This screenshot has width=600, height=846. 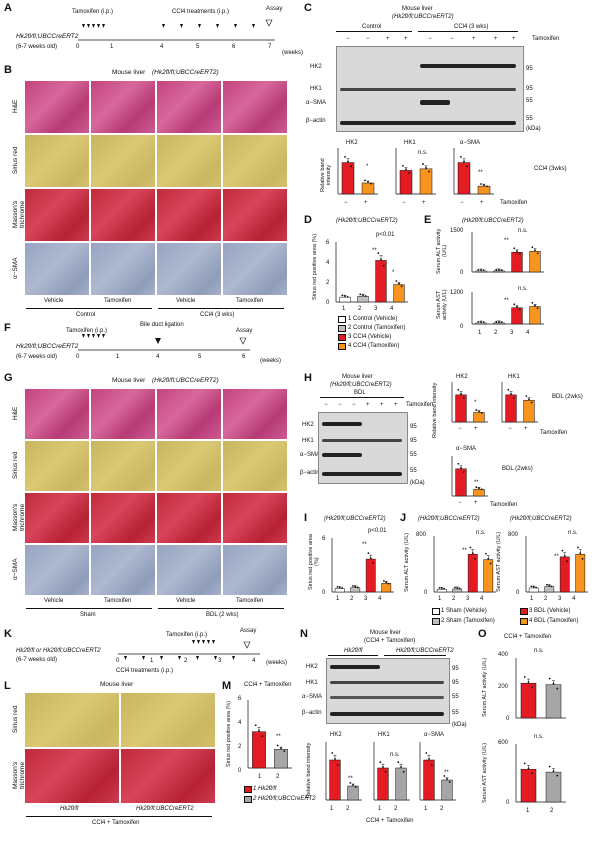 What do you see at coordinates (37, 47) in the screenshot?
I see `timeline-a-age: (6-7 weeks old)` at bounding box center [37, 47].